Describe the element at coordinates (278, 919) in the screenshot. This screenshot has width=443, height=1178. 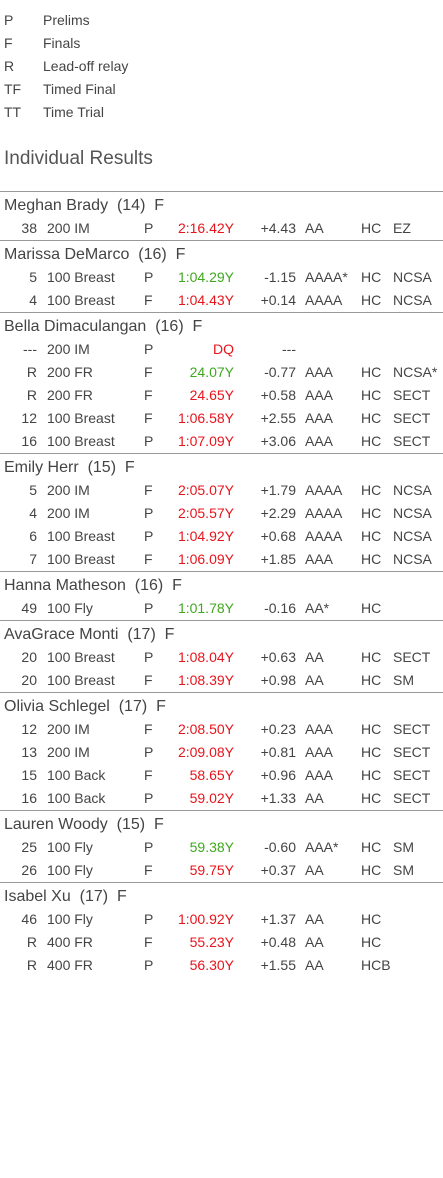
I see `result-diff: +1.37` at that location.